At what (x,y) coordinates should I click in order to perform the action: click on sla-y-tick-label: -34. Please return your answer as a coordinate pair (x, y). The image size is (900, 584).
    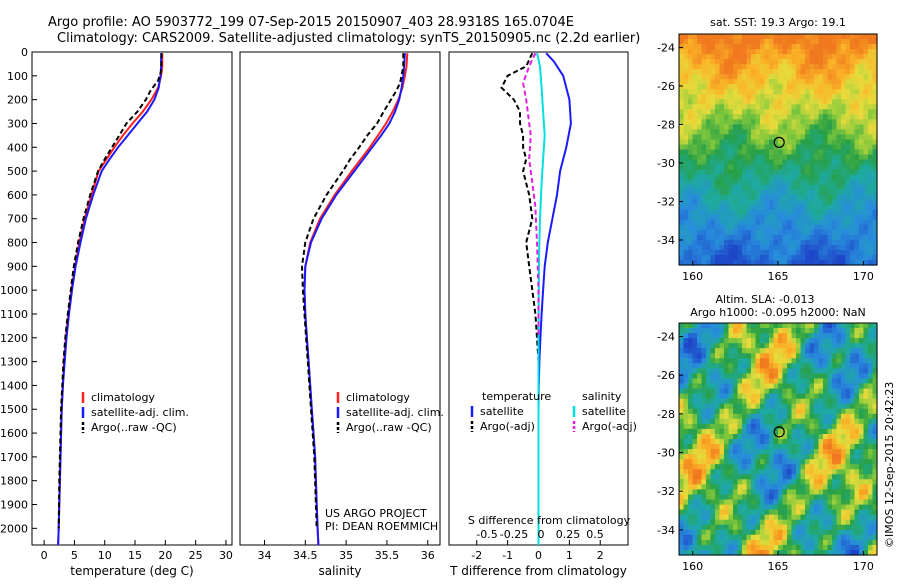
    Looking at the image, I should click on (666, 530).